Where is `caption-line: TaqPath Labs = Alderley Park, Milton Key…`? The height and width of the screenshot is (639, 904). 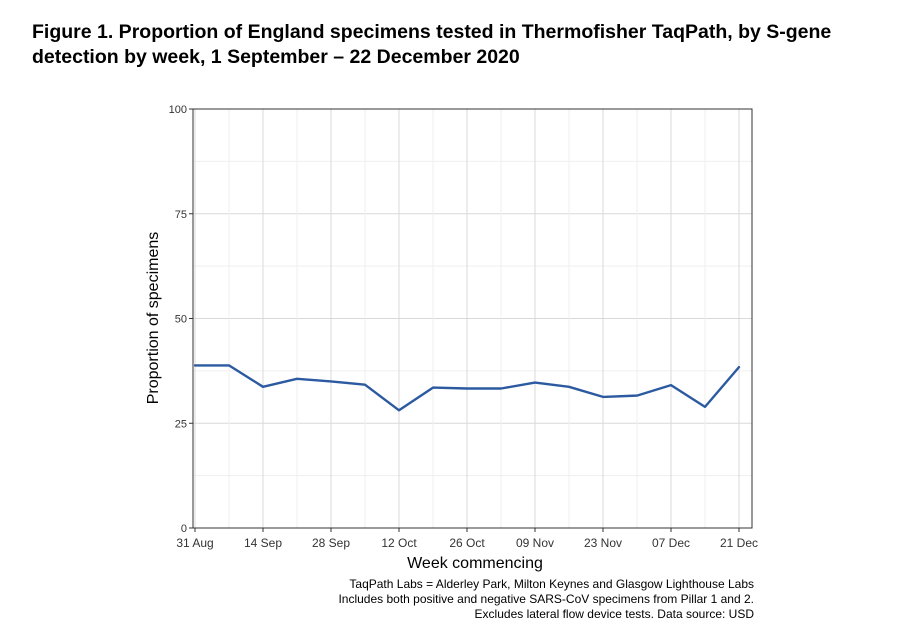
caption-line: TaqPath Labs = Alderley Park, Milton Key… is located at coordinates (551, 584).